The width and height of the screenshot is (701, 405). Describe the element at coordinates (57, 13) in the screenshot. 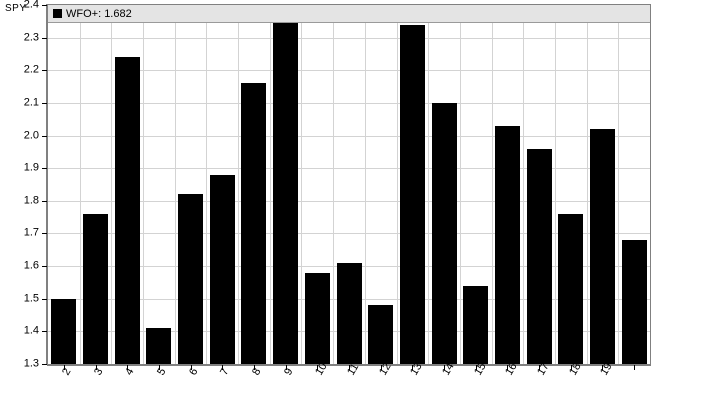

I see `legend-swatch-icon` at that location.